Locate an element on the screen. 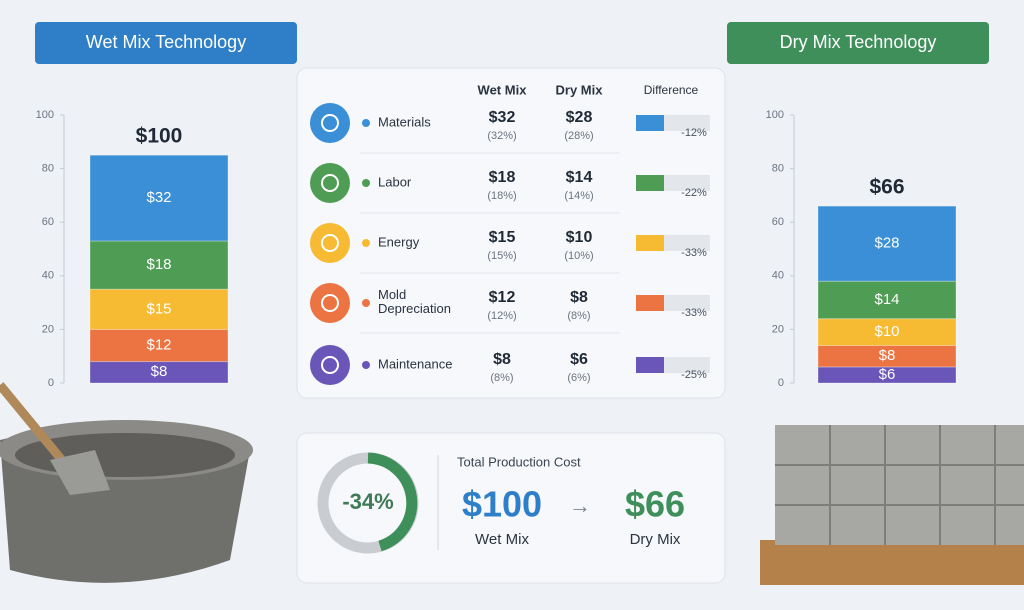 This screenshot has height=610, width=1024. wet-value: $32 is located at coordinates (502, 117).